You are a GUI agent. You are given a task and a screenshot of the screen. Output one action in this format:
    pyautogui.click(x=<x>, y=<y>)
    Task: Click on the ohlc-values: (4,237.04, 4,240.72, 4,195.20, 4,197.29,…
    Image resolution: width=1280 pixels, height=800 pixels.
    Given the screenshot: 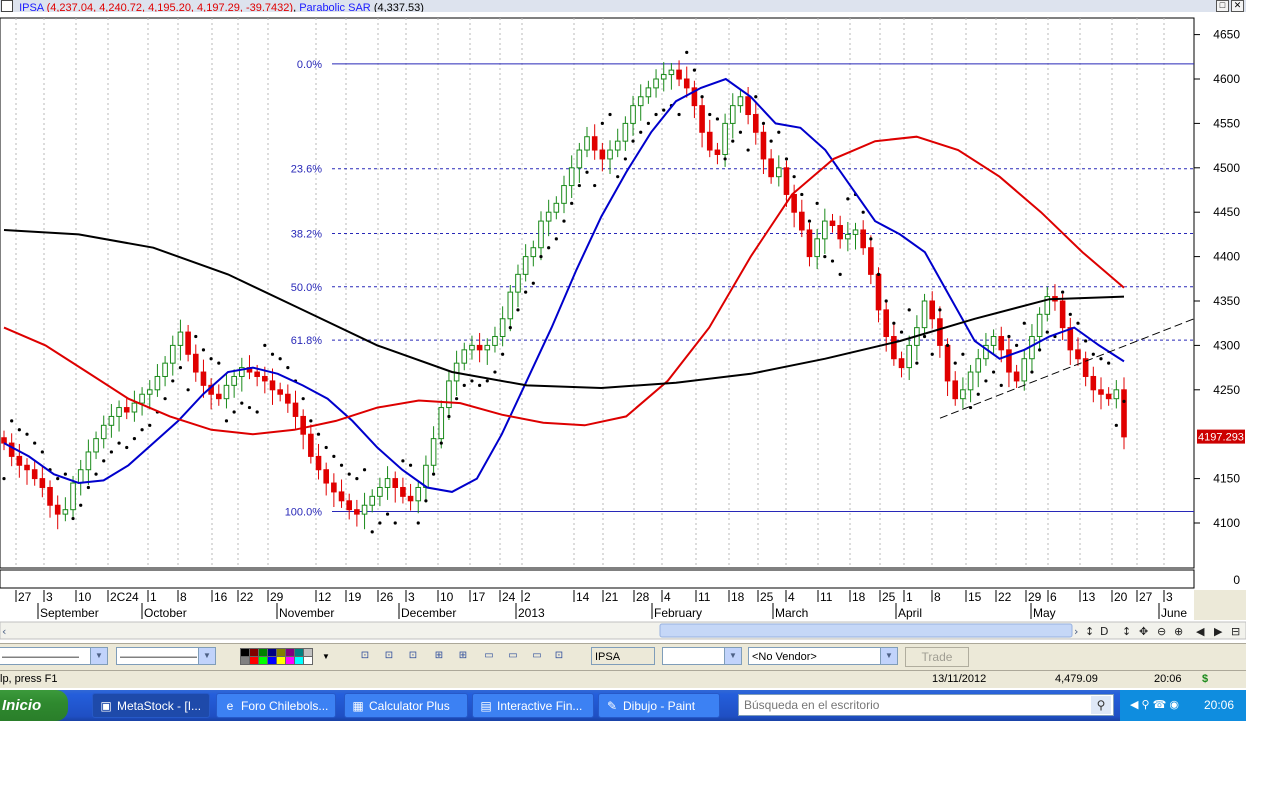 What is the action you would take?
    pyautogui.click(x=170, y=7)
    